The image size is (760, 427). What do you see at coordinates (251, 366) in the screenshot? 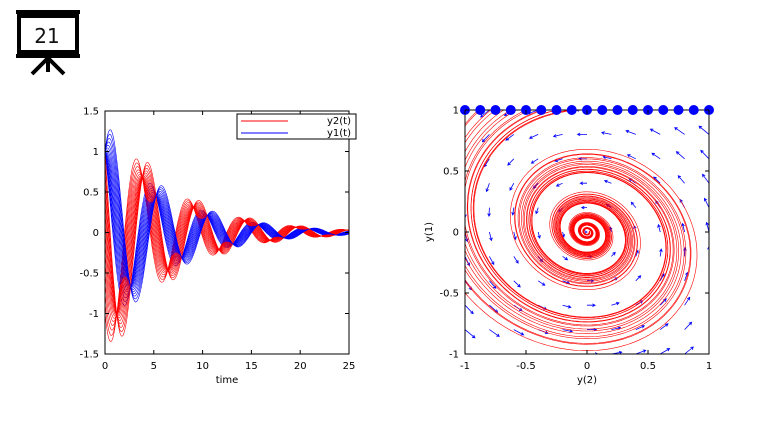
I see `x-tick-label: 15` at bounding box center [251, 366].